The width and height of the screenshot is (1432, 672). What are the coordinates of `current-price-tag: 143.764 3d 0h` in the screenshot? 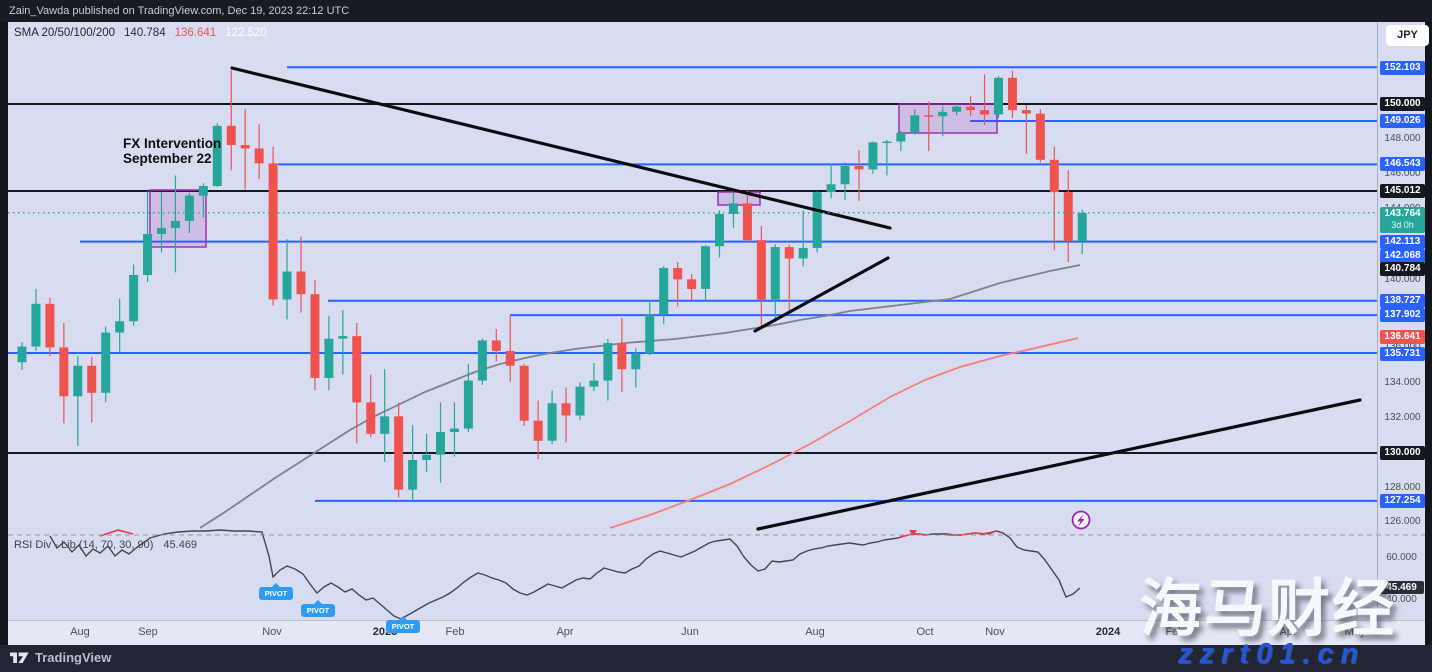 It's located at (1402, 220).